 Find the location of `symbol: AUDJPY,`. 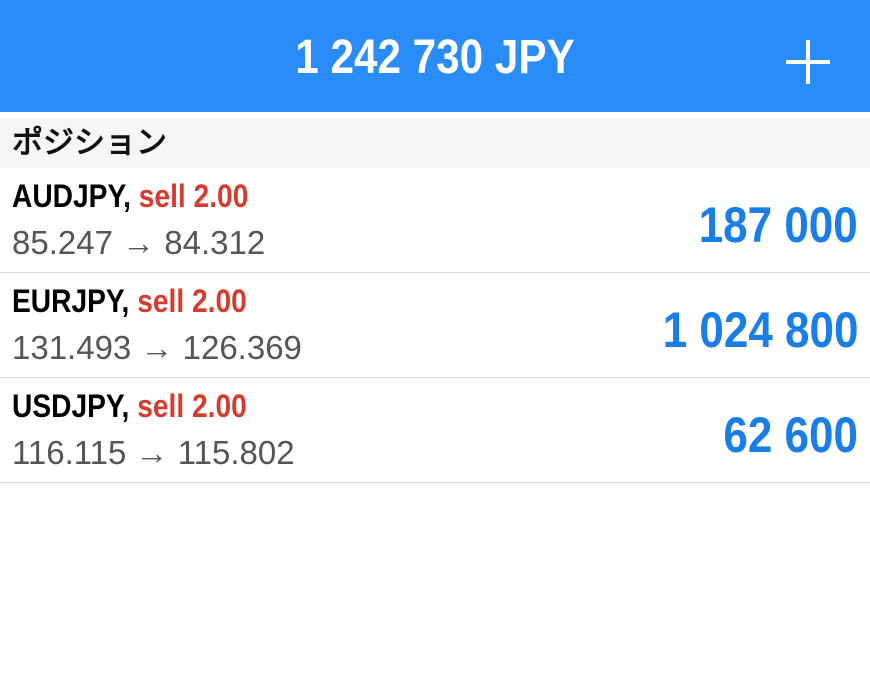

symbol: AUDJPY, is located at coordinates (71, 196).